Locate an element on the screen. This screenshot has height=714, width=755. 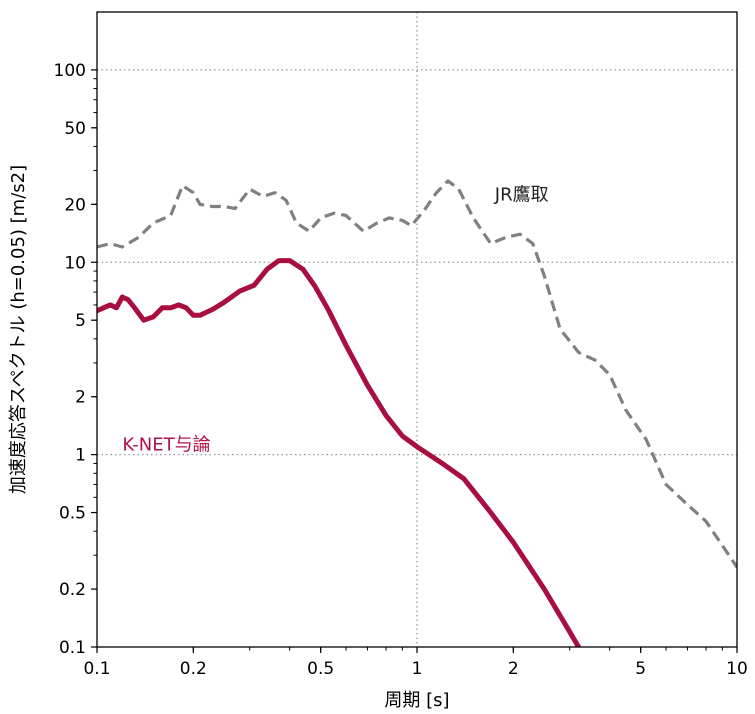
x-axis-title: 周期 [s] is located at coordinates (416, 700).